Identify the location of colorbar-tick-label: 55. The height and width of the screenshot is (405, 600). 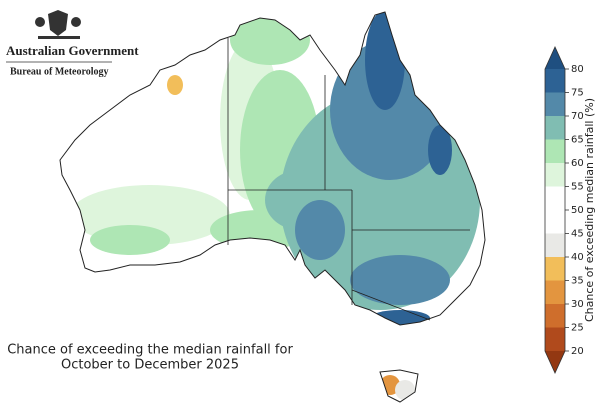
(577, 187).